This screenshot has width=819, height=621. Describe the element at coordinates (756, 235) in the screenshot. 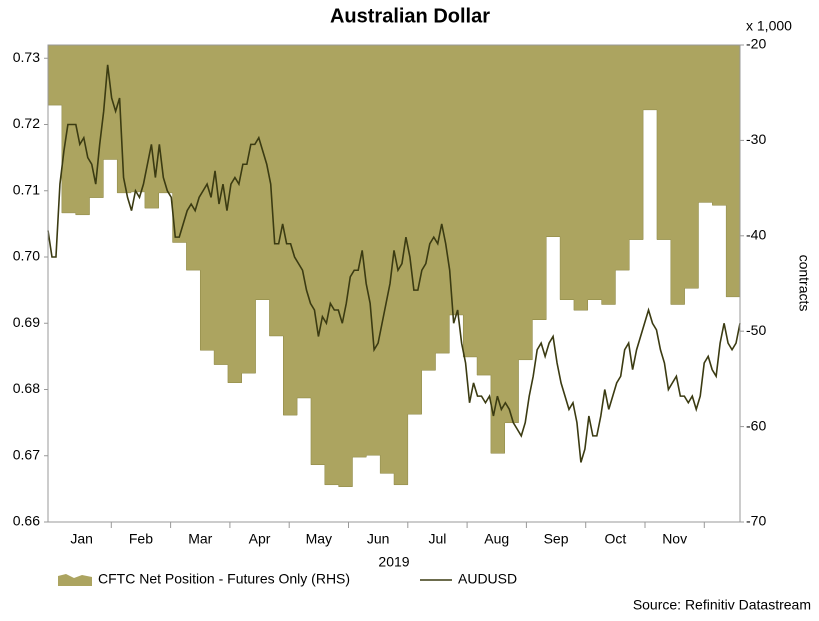

I see `y2-tick-label: -40` at that location.